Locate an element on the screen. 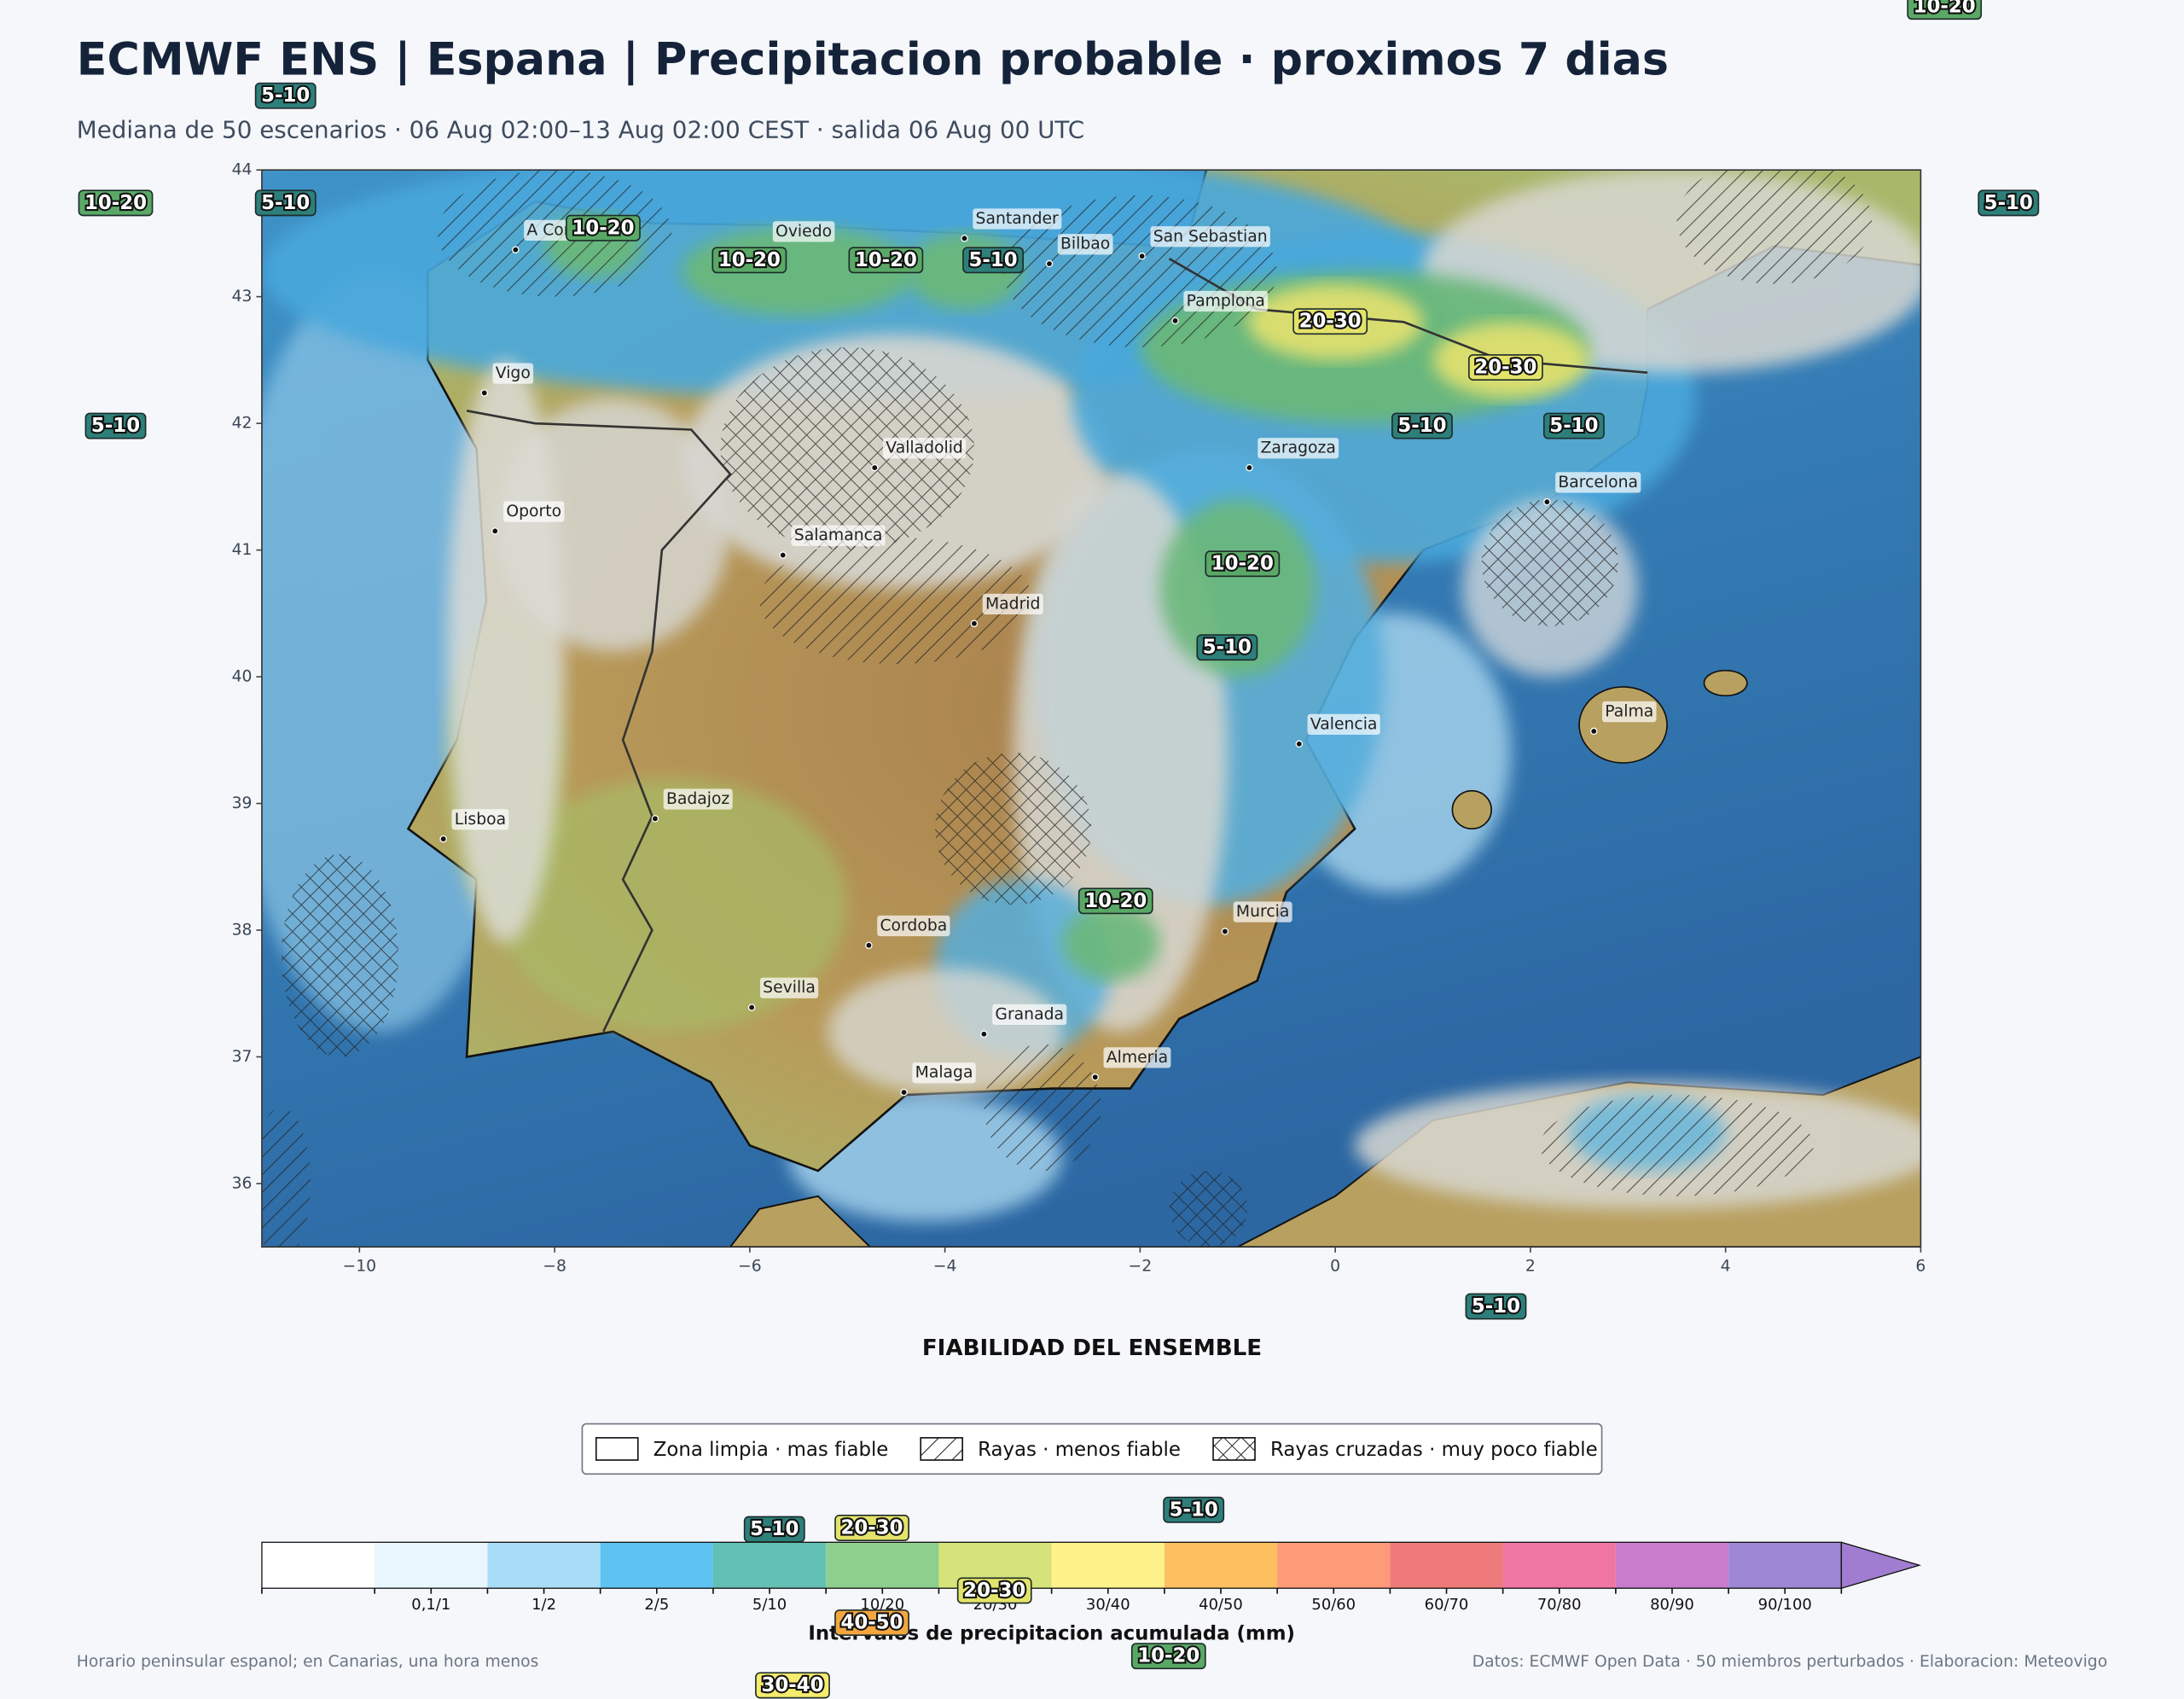 The height and width of the screenshot is (1699, 2184). precip-badge-label: 20-30 is located at coordinates (1330, 322).